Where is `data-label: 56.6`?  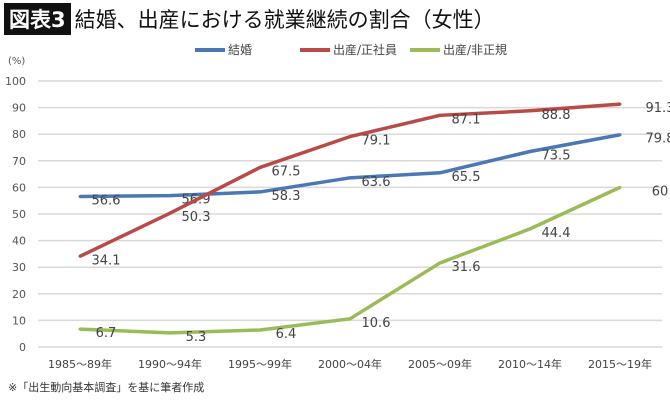 data-label: 56.6 is located at coordinates (106, 200).